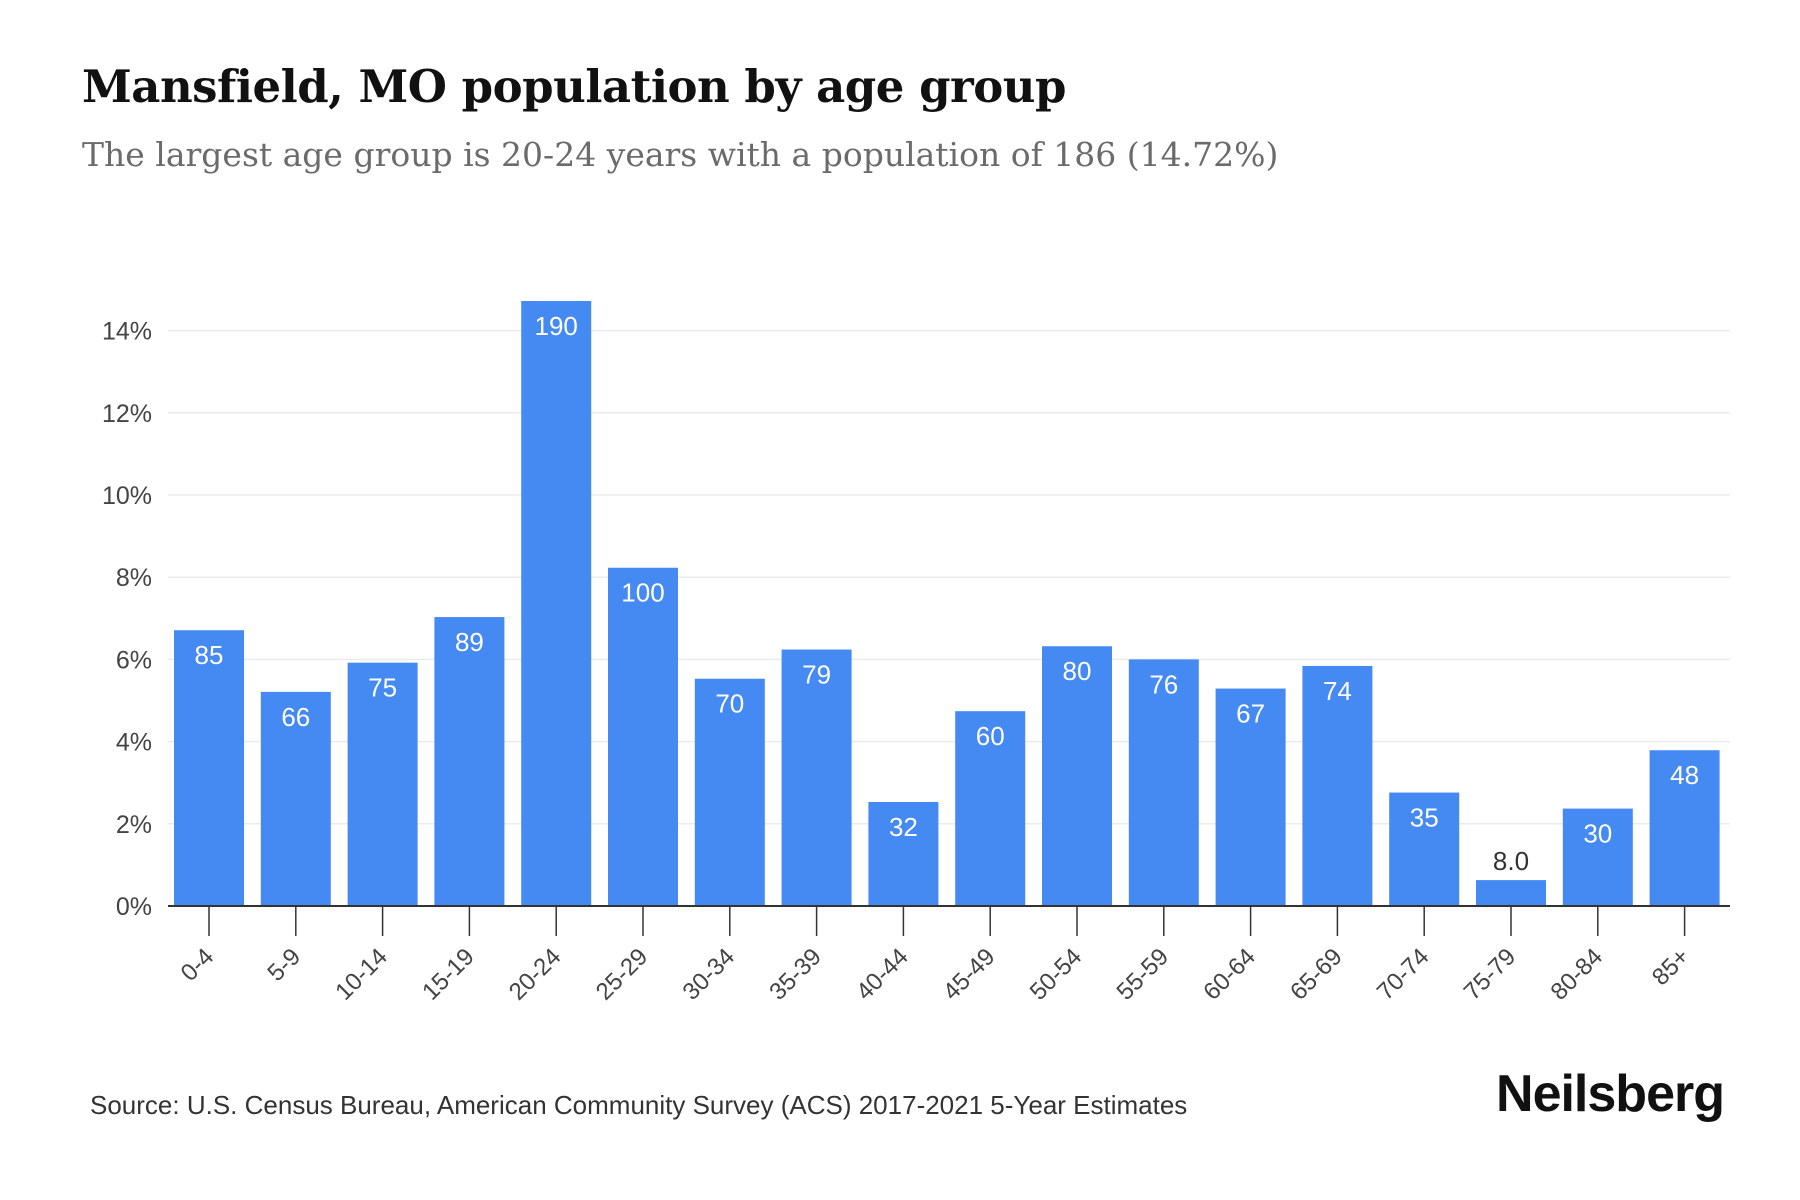 Image resolution: width=1800 pixels, height=1200 pixels. Describe the element at coordinates (295, 717) in the screenshot. I see `data-label: 66` at that location.